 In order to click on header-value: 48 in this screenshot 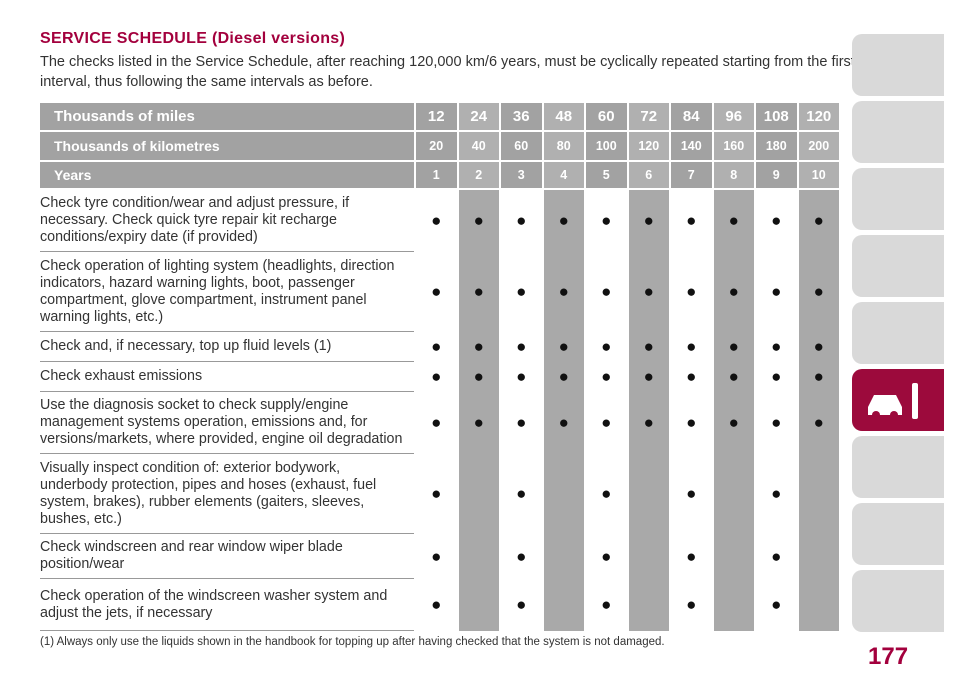, I will do `click(563, 116)`.